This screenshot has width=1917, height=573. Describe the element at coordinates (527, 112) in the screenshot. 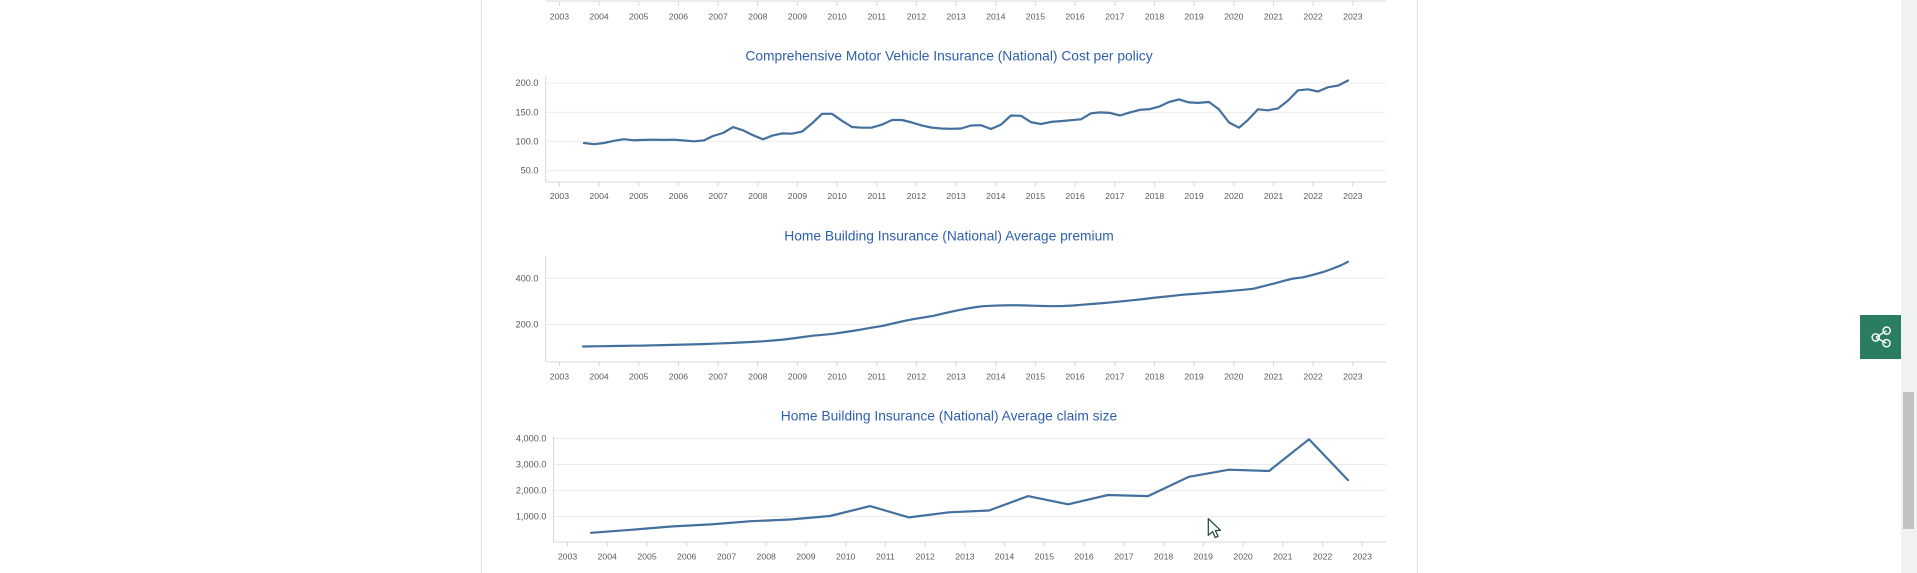

I see `svg-text: 150.0` at that location.